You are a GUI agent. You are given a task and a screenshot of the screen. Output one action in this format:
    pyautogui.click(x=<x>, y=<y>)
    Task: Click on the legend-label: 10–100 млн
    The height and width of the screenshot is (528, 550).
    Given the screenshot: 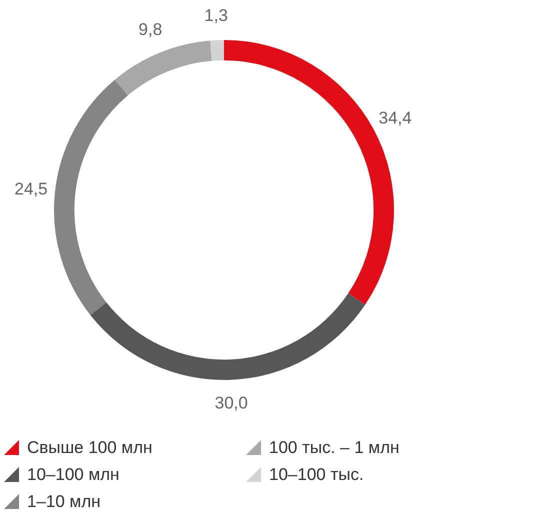 What is the action you would take?
    pyautogui.click(x=73, y=474)
    